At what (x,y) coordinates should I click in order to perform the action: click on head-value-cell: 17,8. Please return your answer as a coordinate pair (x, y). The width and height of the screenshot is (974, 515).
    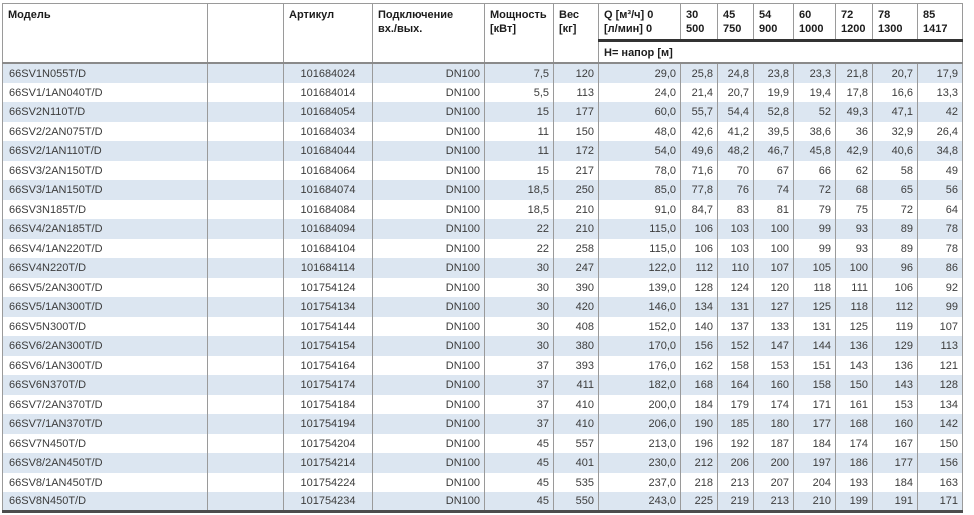
    Looking at the image, I should click on (854, 92).